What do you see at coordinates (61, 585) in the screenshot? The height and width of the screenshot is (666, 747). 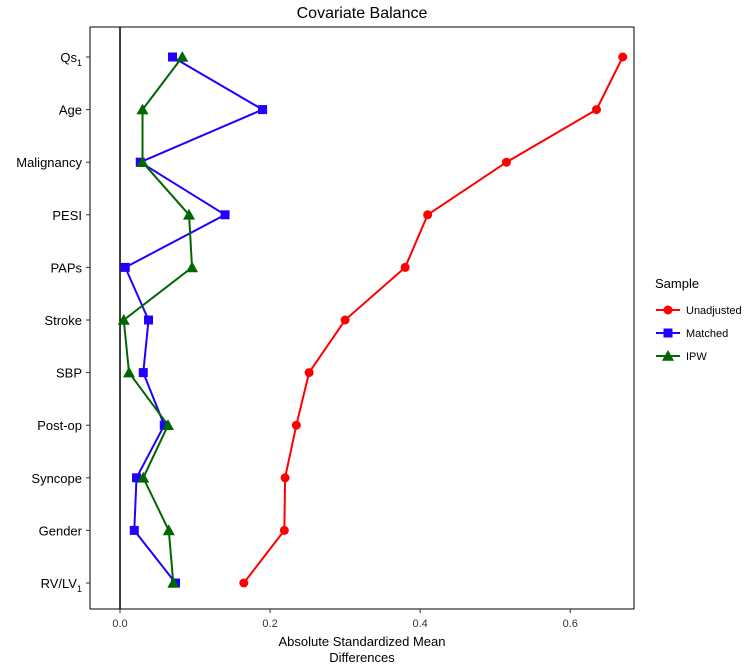 I see `y-tick-label: RV/LV1` at bounding box center [61, 585].